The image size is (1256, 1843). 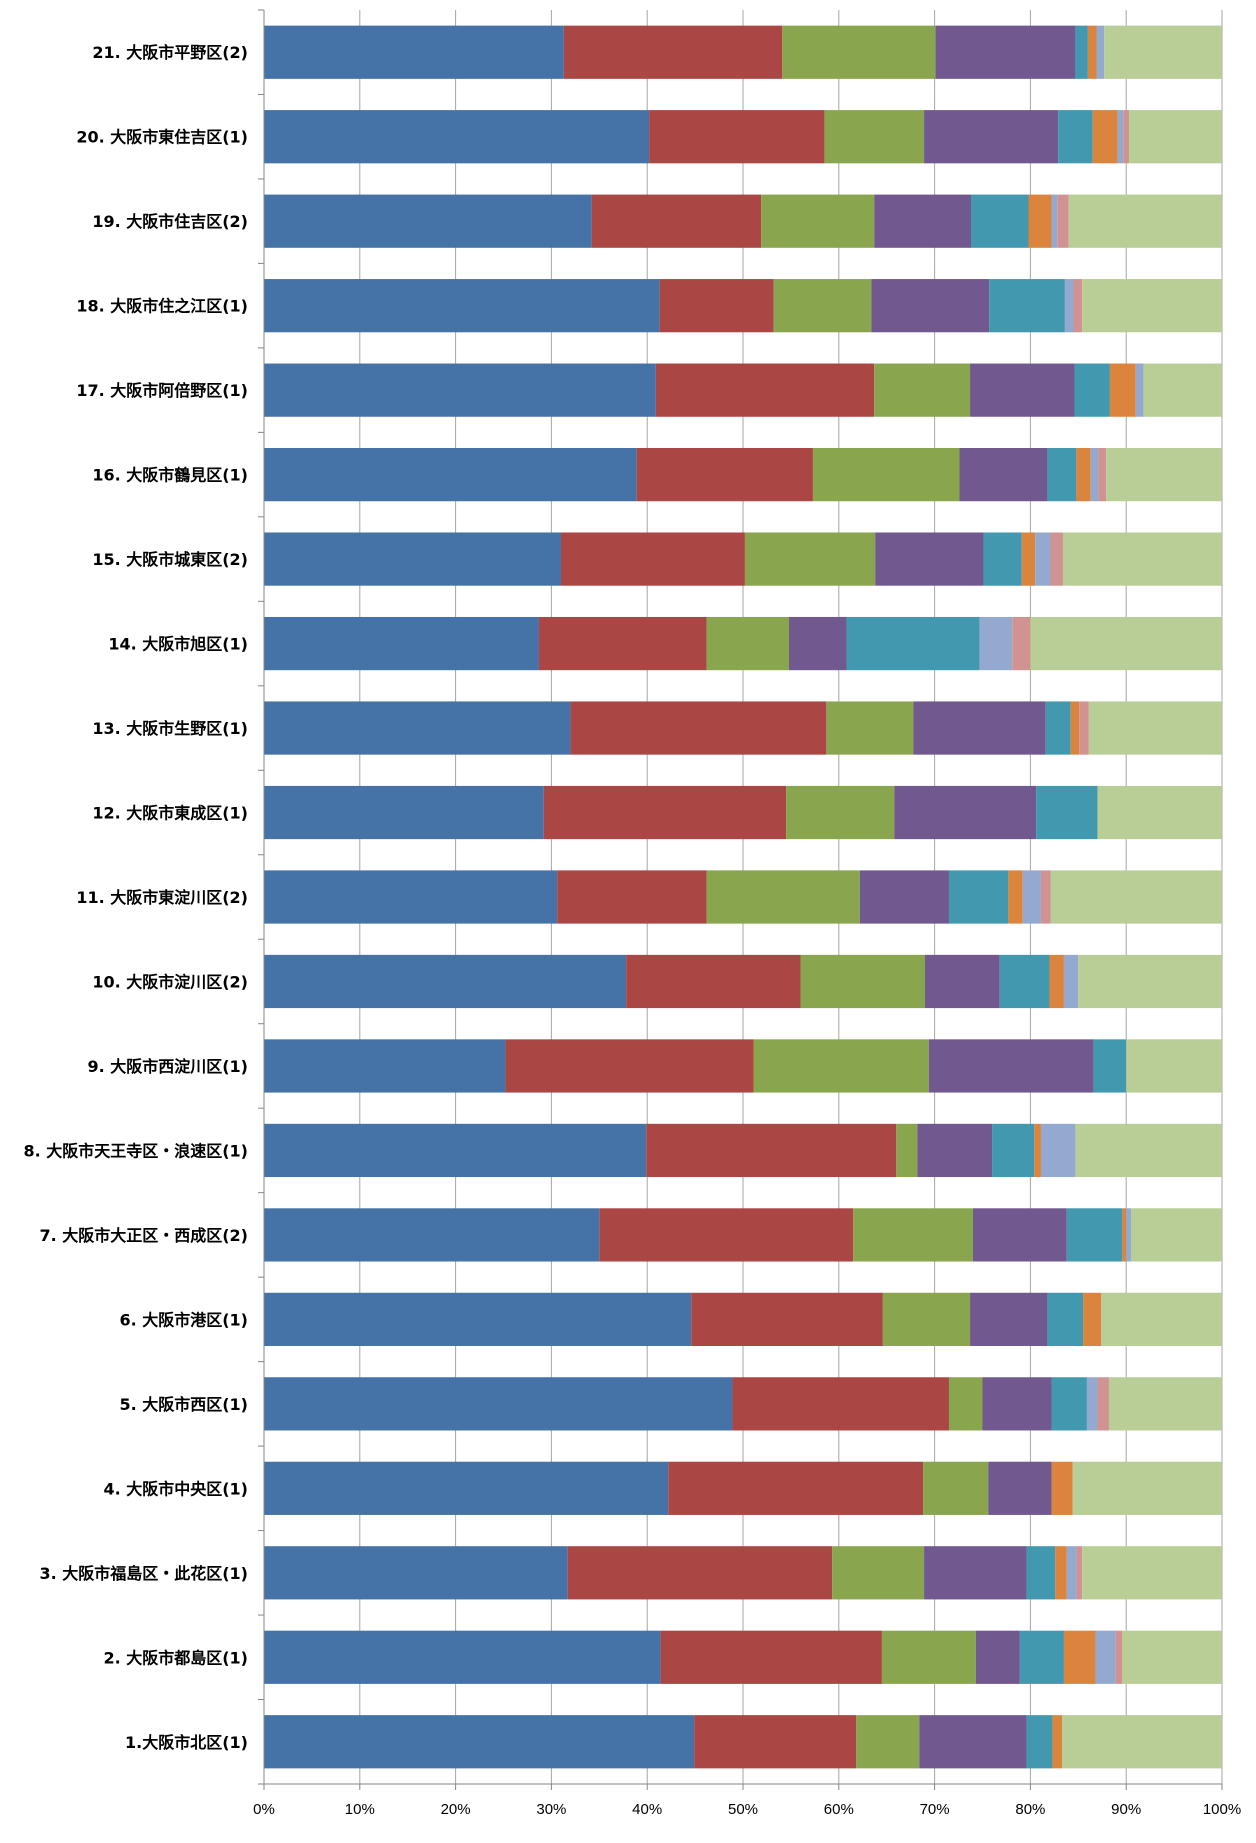 What do you see at coordinates (183, 1404) in the screenshot?
I see `category-label: 5. 大阪市西区(1)` at bounding box center [183, 1404].